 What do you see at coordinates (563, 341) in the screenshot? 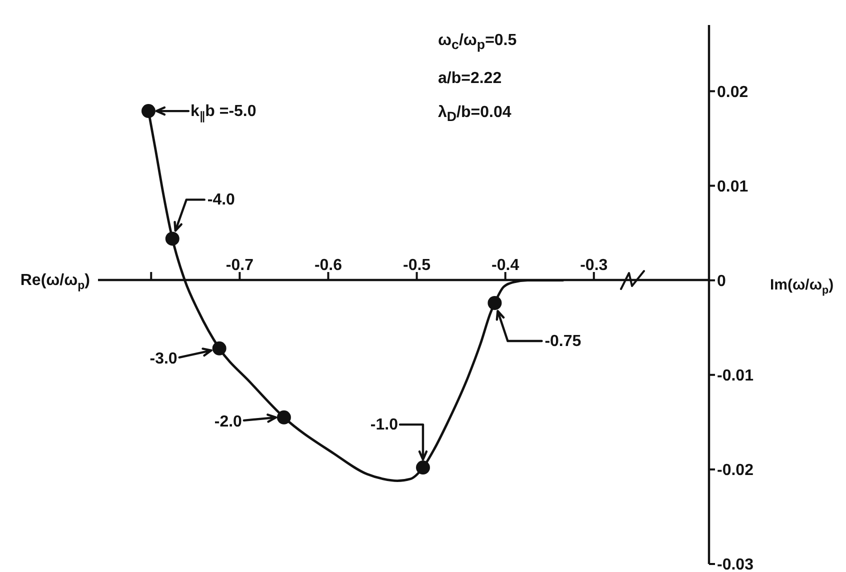
I see `annotation: -0.75` at bounding box center [563, 341].